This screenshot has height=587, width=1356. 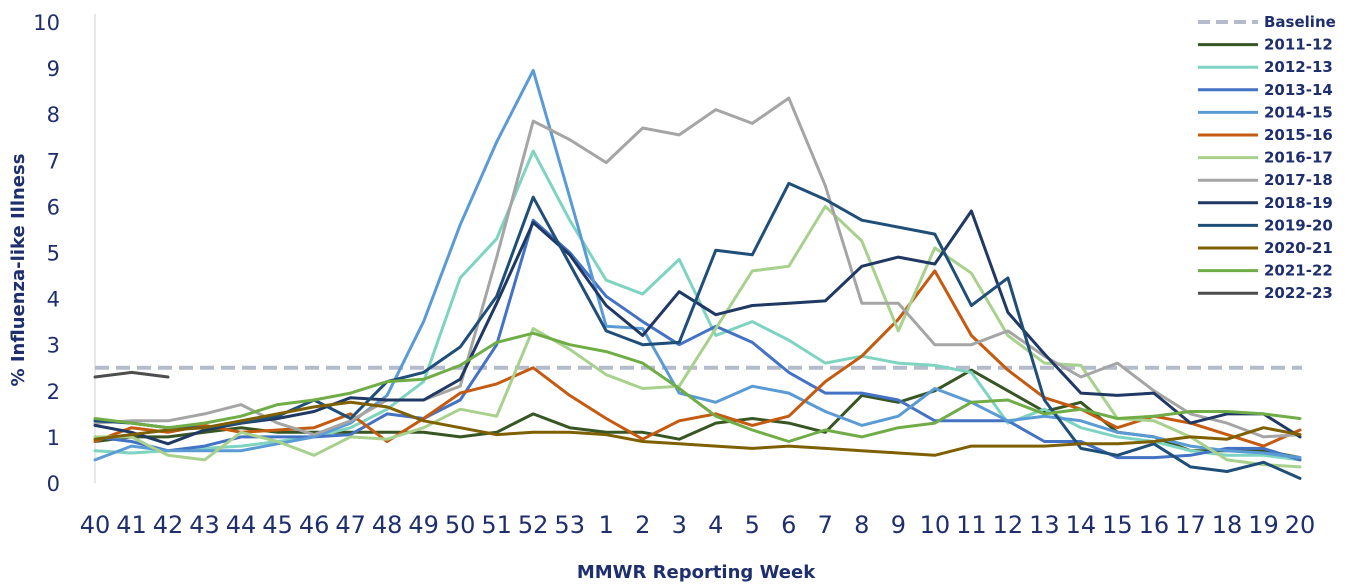 What do you see at coordinates (715, 525) in the screenshot?
I see `x-tick-label: 4` at bounding box center [715, 525].